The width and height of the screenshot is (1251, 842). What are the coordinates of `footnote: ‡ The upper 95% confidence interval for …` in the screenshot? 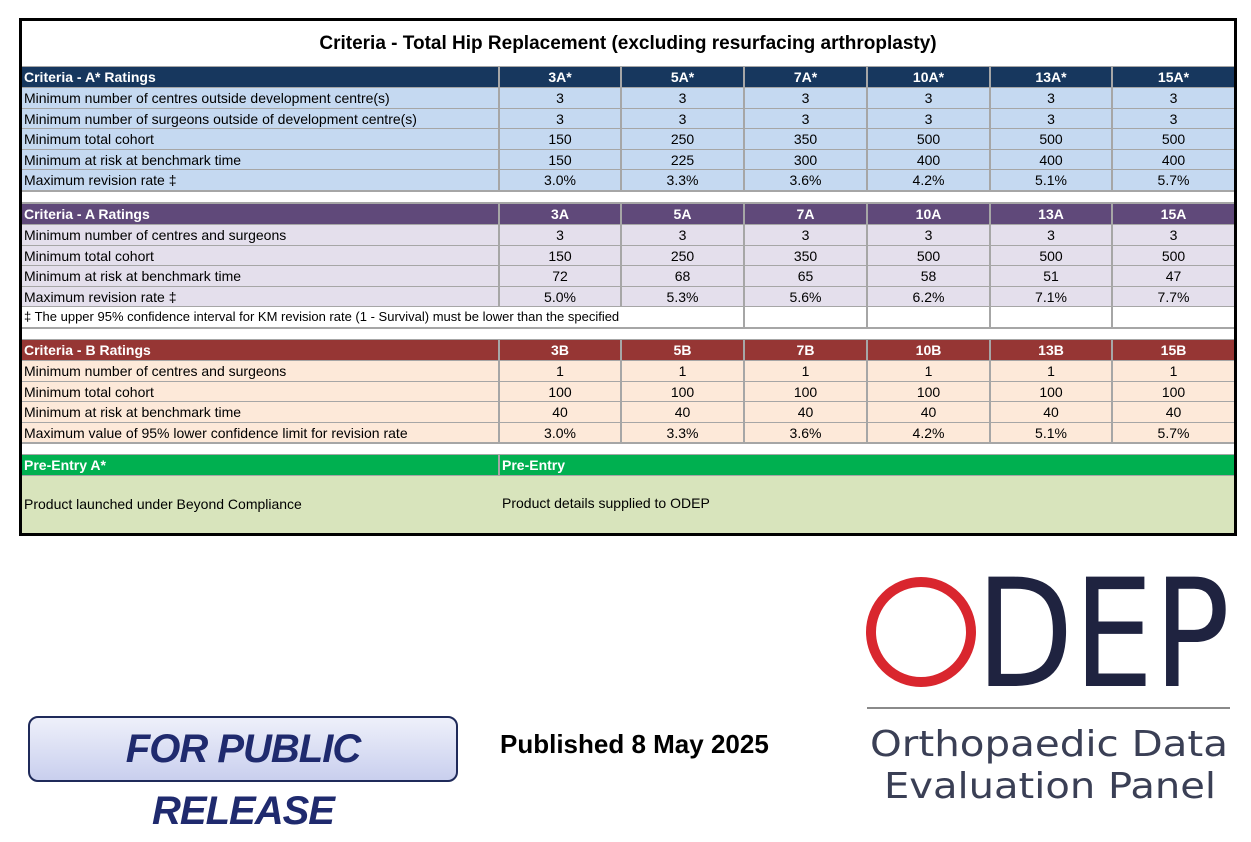 It's located at (382, 317).